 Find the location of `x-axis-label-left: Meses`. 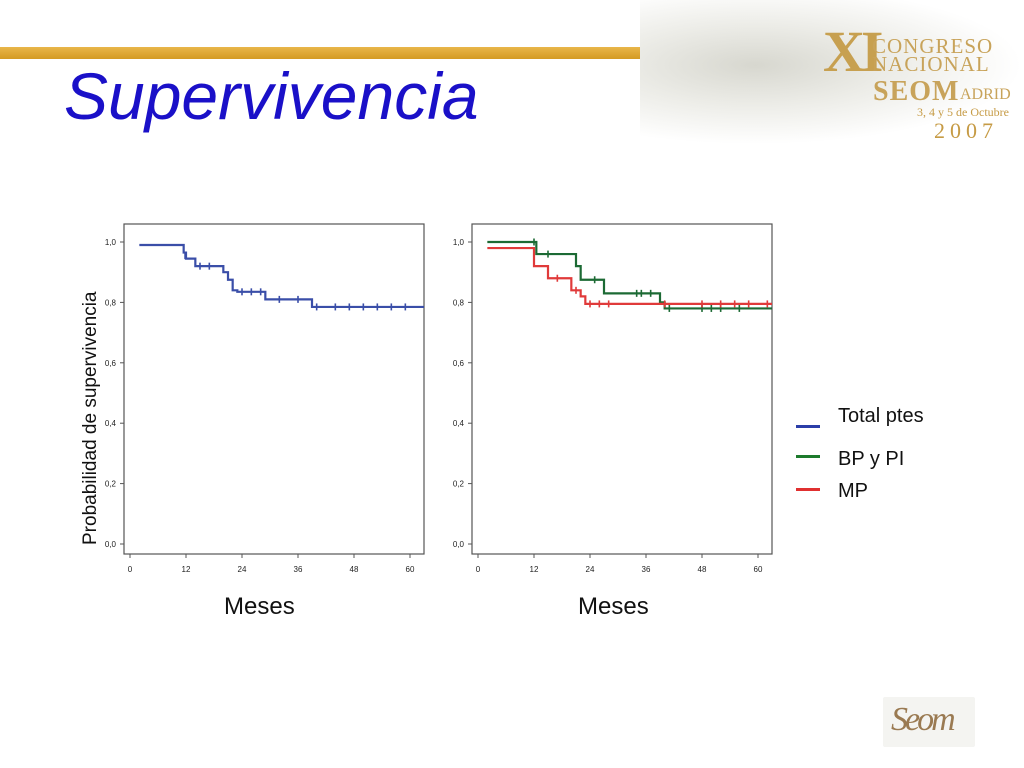

x-axis-label-left: Meses is located at coordinates (259, 606).